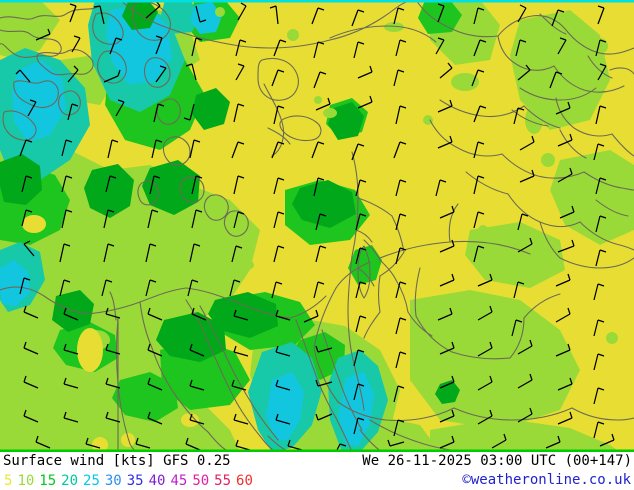  I want to click on wind-scale-legend: 5 10 15 20 25 30 35 40 45 50 55 60, so click(128, 480).